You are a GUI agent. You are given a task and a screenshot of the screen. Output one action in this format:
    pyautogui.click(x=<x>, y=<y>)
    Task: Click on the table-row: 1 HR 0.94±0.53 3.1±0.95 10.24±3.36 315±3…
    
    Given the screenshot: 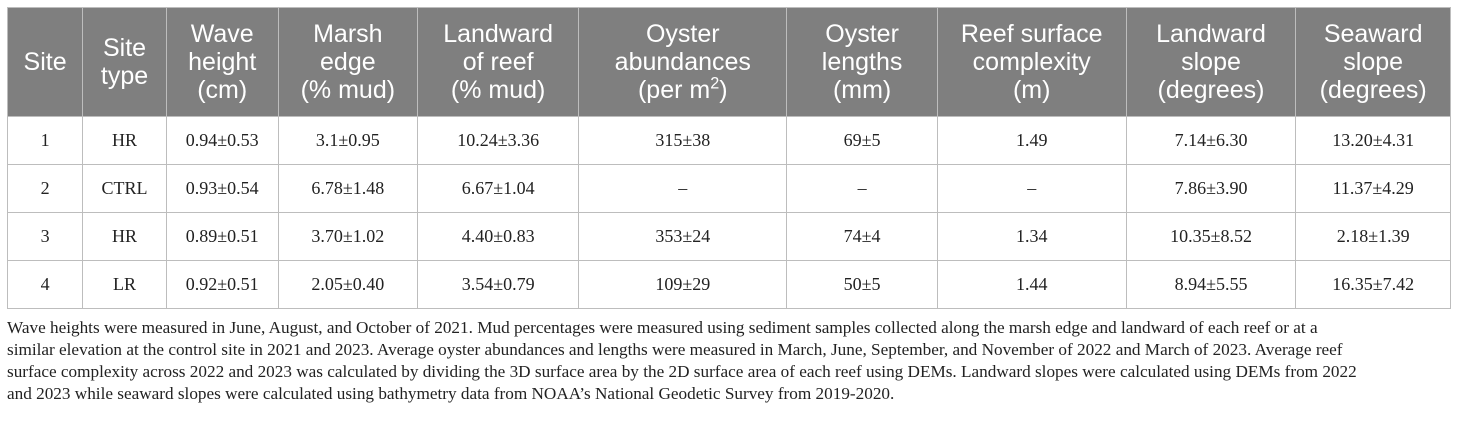 What is the action you would take?
    pyautogui.click(x=728, y=140)
    